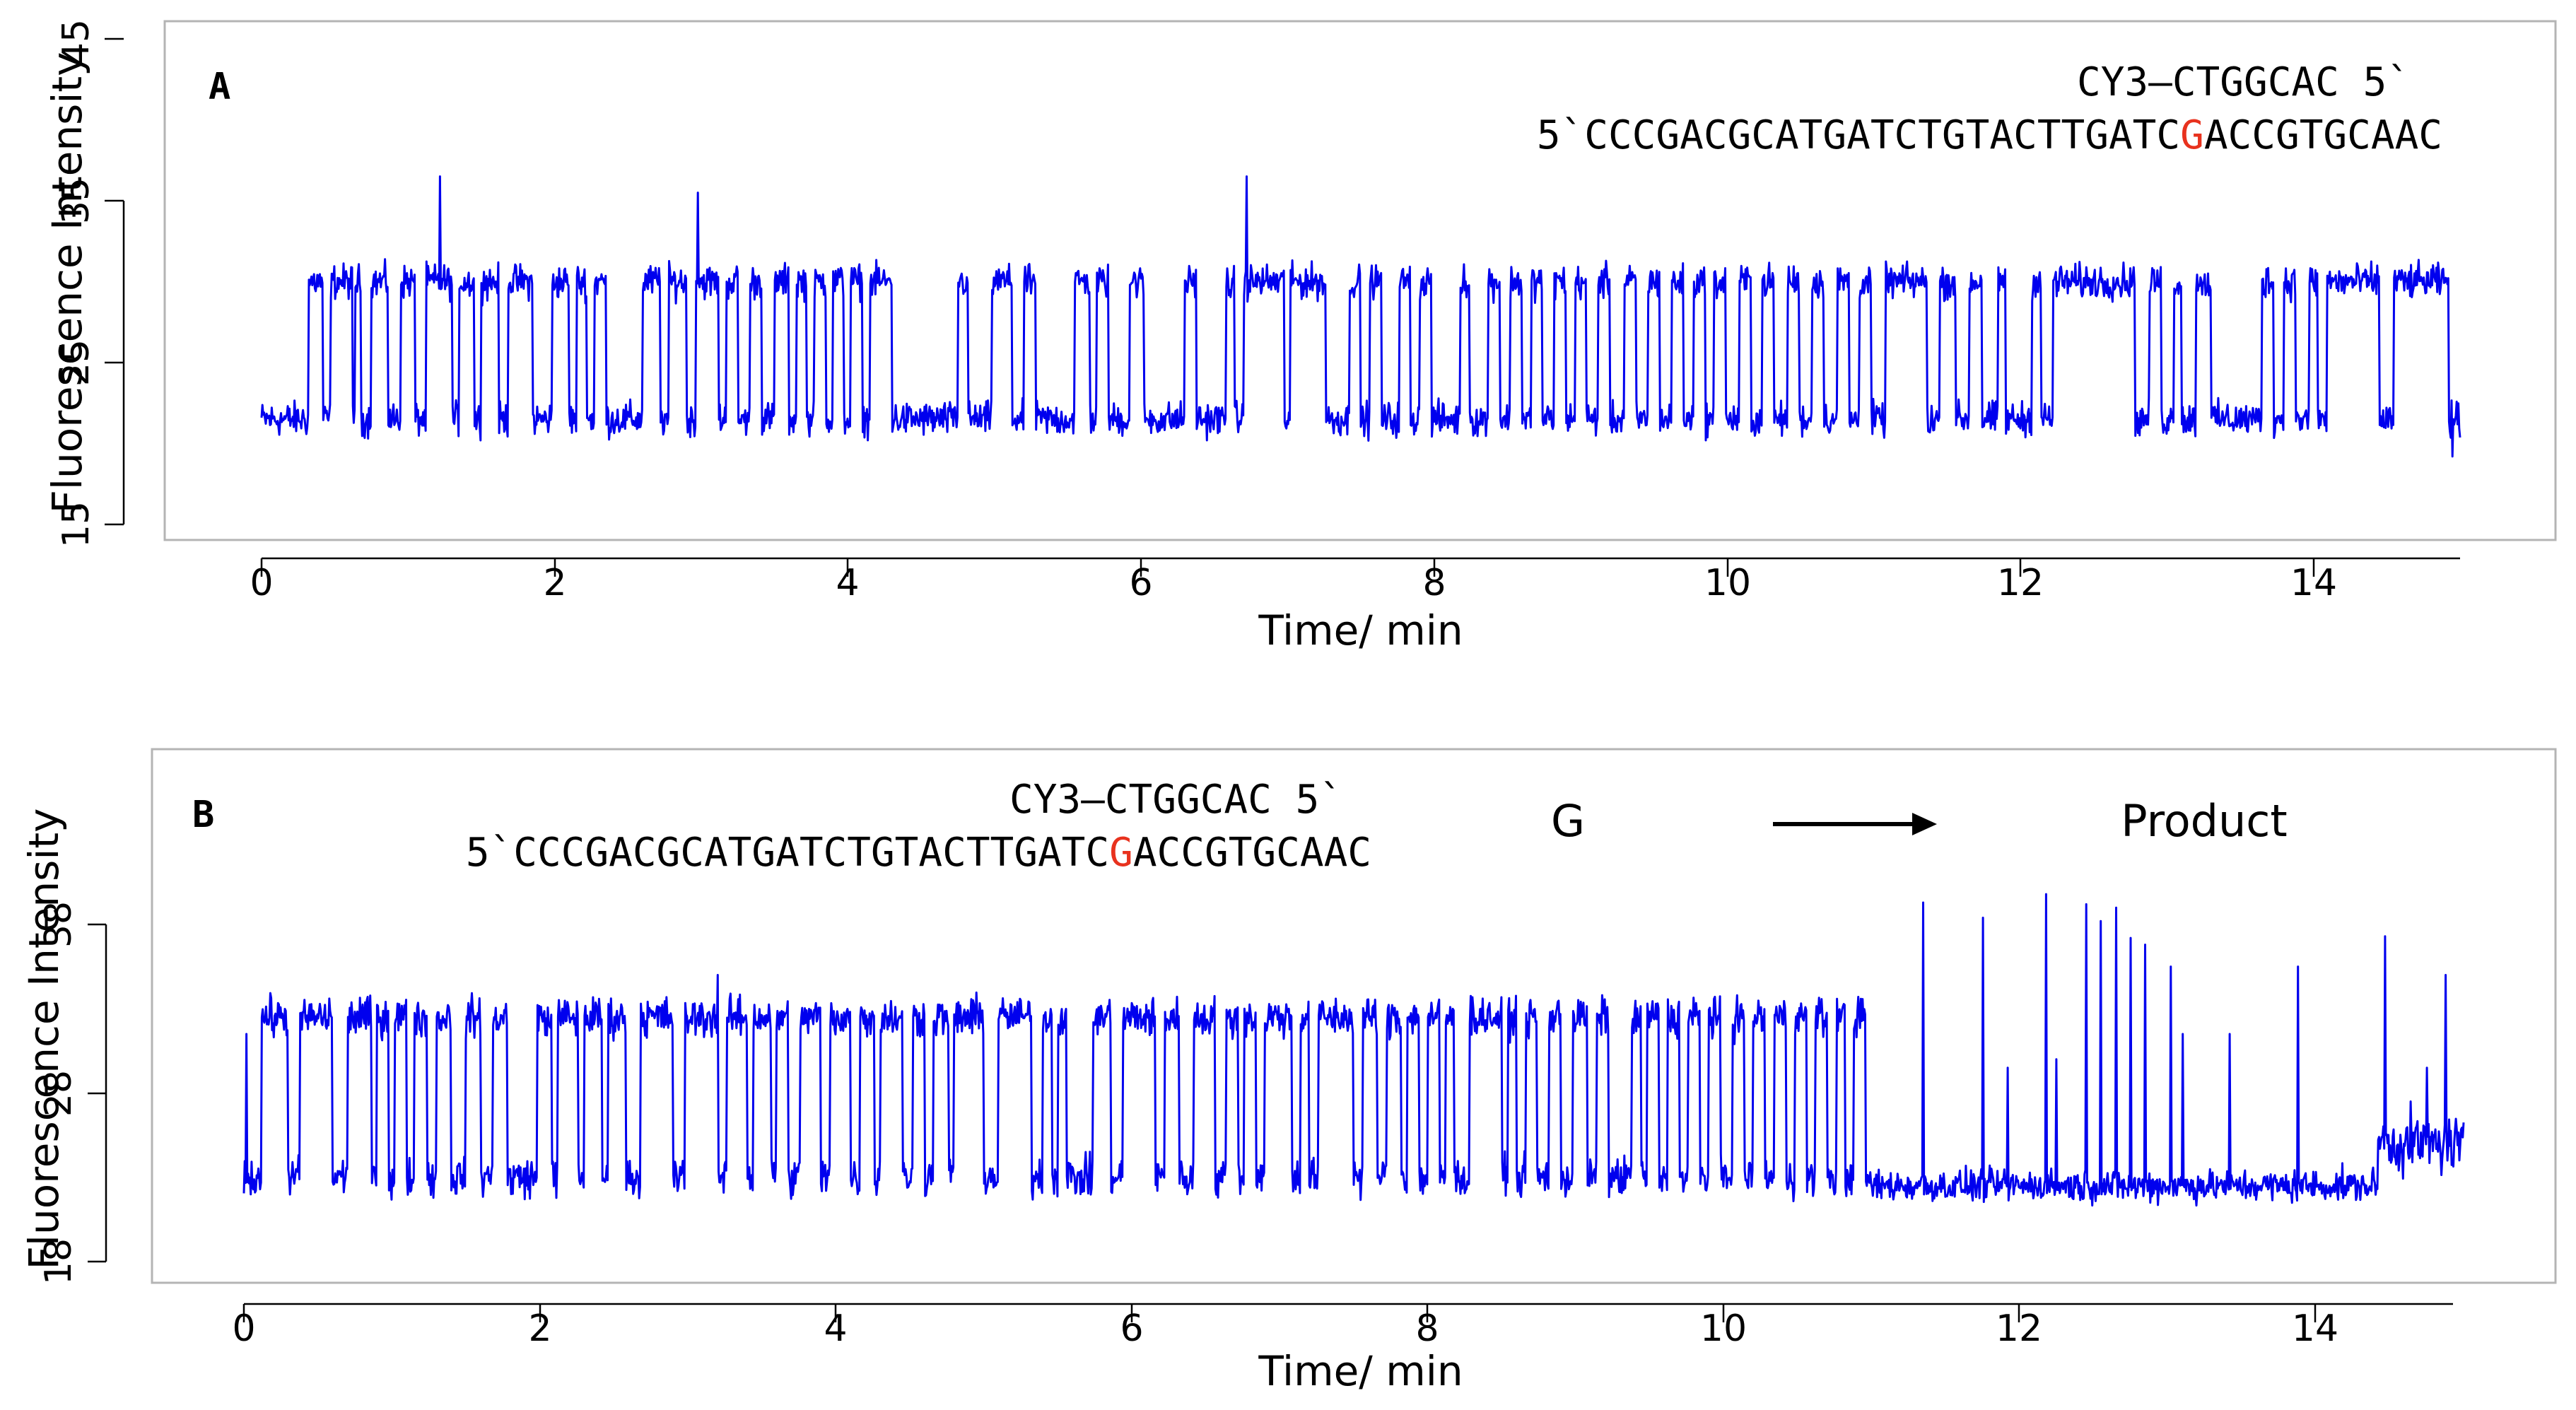  I want to click on panel-b-ytick-label: 18, so click(59, 1261).